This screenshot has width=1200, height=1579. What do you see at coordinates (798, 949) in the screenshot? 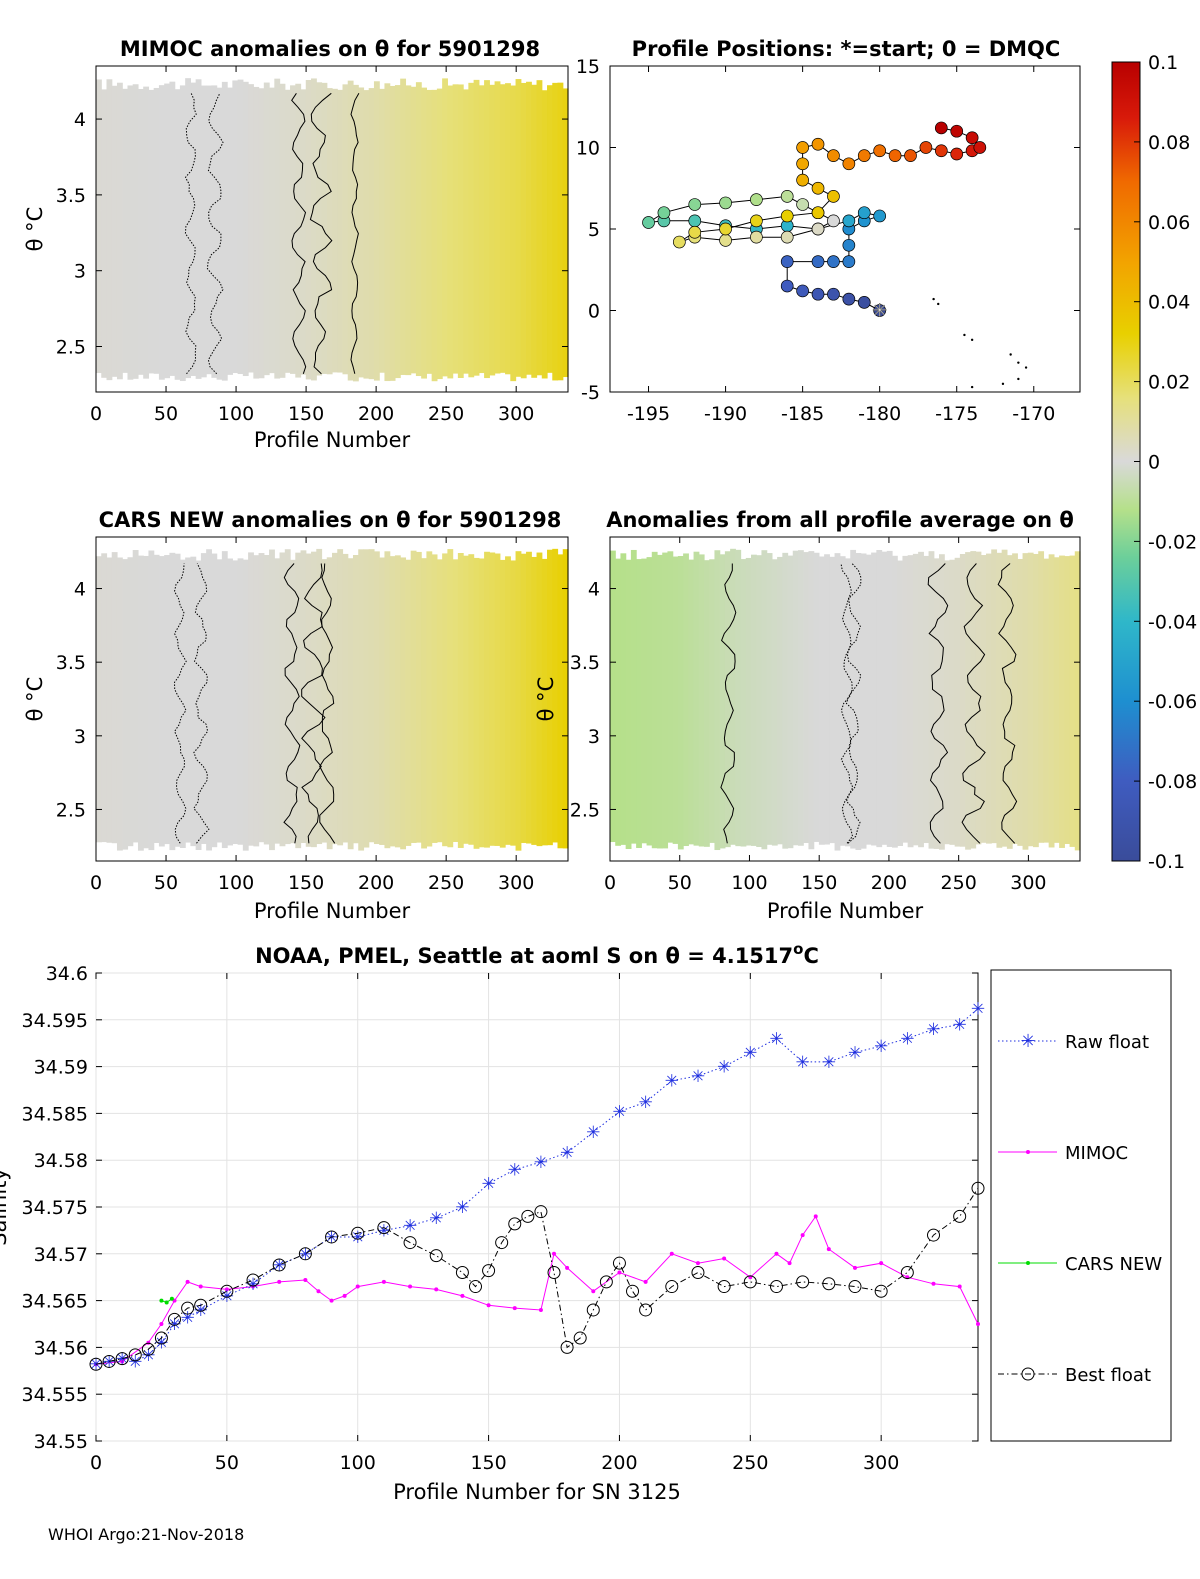
I see `salinity-title-degree: o` at bounding box center [798, 949].